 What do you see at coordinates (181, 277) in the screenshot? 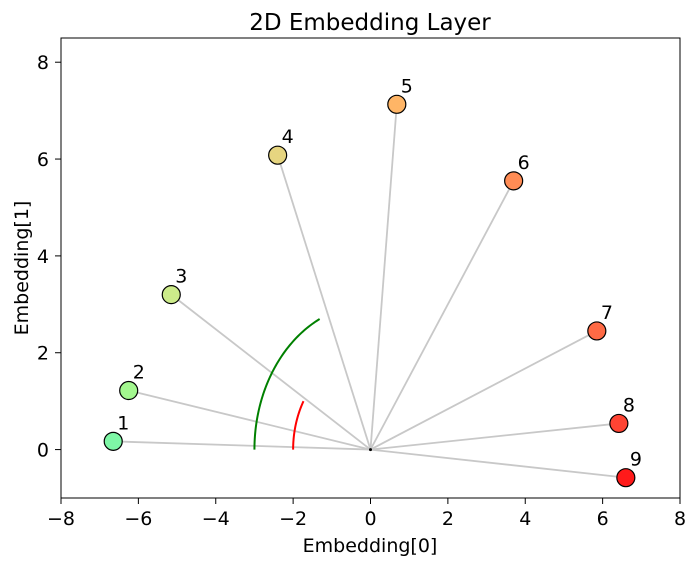
I see `point-label-3: 3` at bounding box center [181, 277].